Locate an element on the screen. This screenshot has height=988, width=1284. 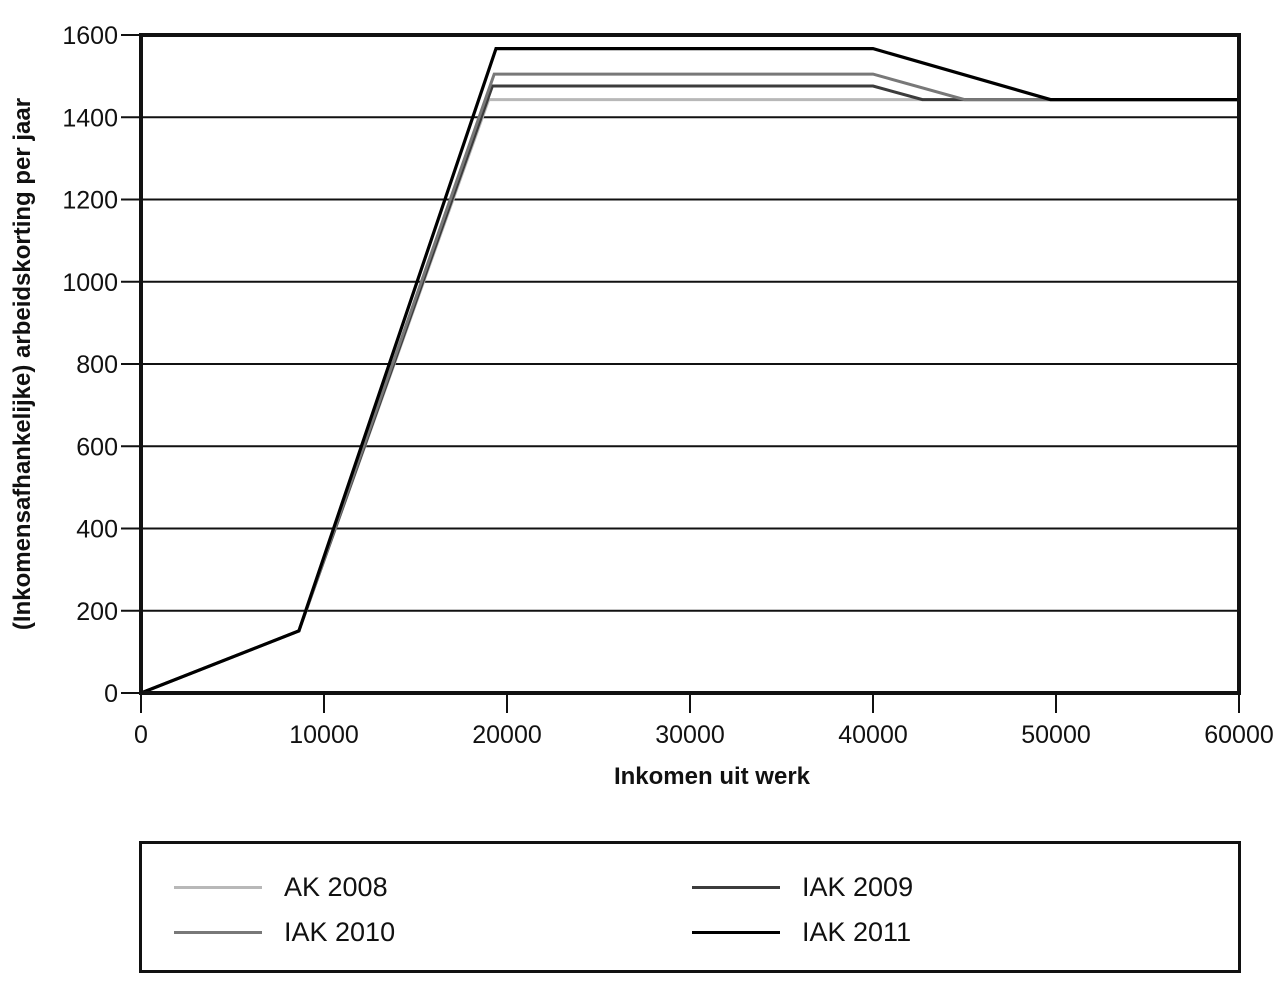
x-tick-label: 0 is located at coordinates (141, 735).